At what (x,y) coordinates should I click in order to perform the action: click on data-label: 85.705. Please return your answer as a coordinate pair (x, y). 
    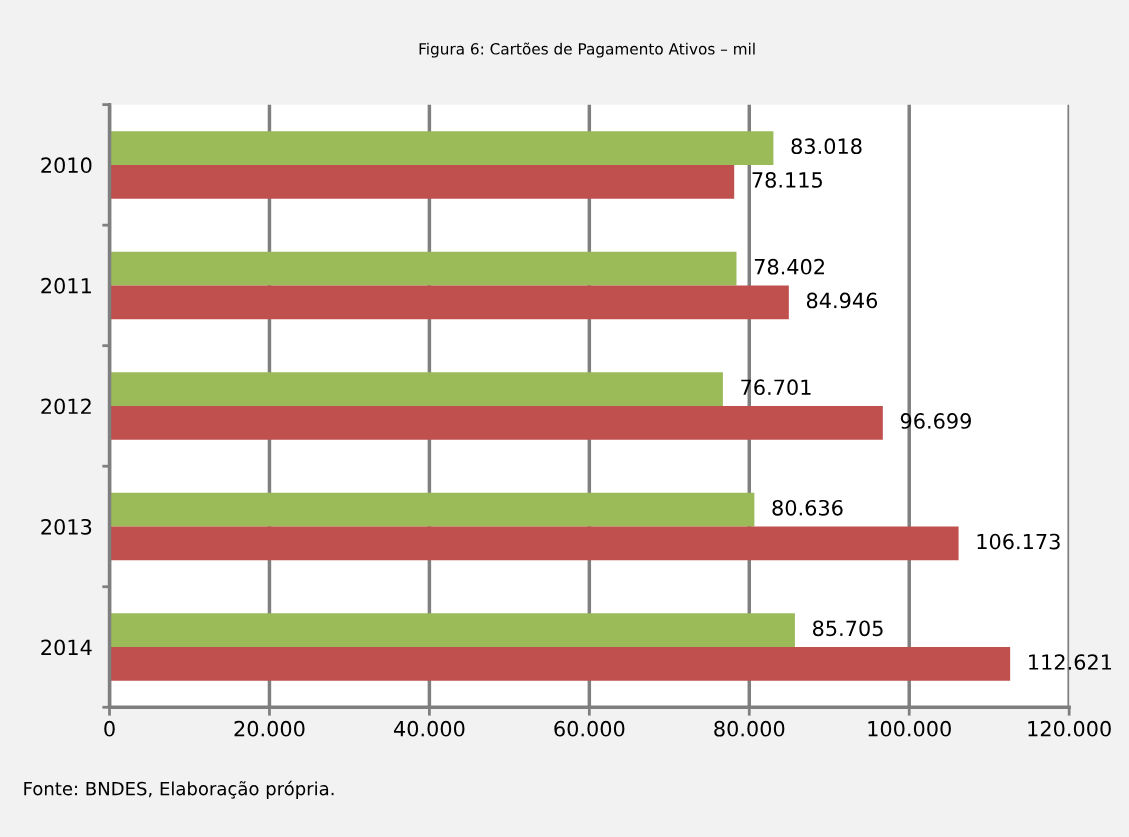
    Looking at the image, I should click on (847, 628).